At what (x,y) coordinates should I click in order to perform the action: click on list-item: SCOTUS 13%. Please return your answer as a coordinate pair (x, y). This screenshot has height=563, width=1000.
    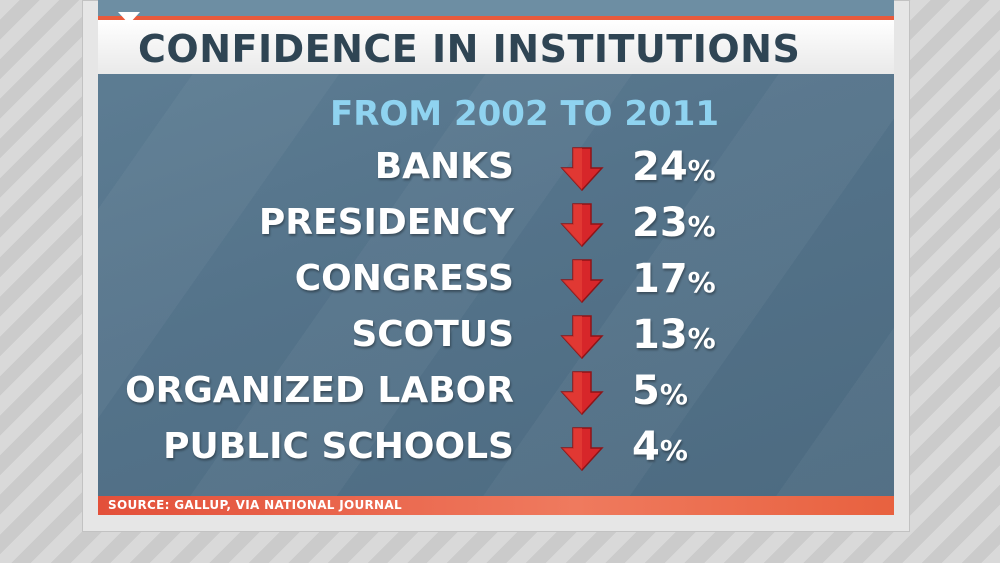
    Looking at the image, I should click on (496, 336).